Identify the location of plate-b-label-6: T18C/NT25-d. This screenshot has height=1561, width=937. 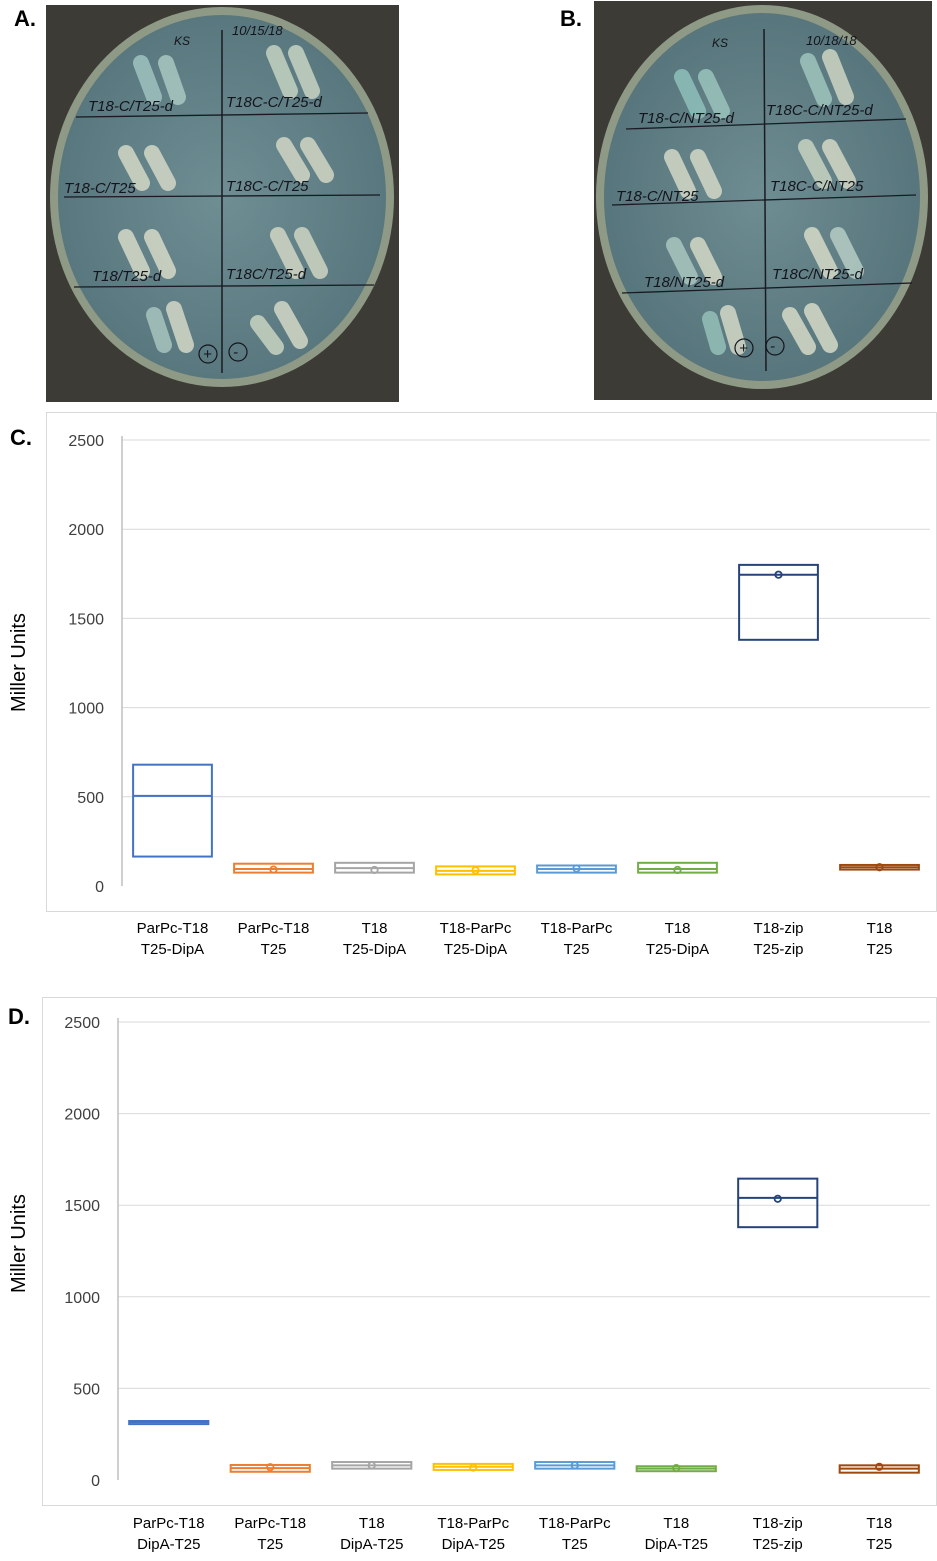
(818, 274).